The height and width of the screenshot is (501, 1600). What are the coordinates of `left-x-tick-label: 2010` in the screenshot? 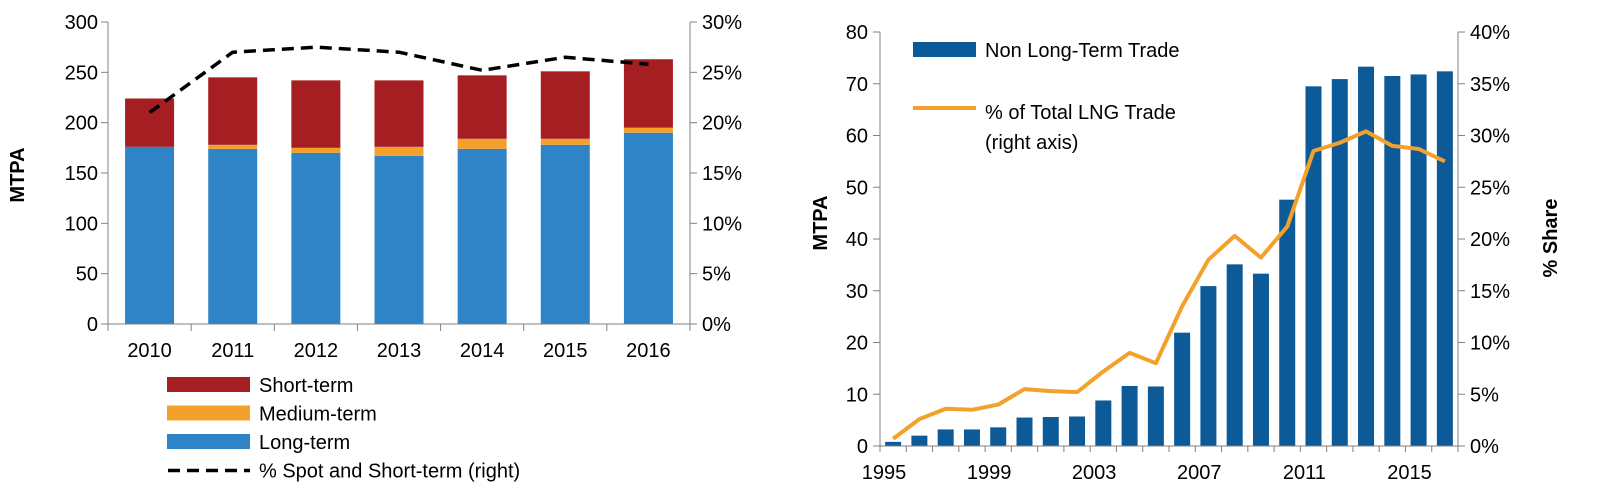 It's located at (149, 351).